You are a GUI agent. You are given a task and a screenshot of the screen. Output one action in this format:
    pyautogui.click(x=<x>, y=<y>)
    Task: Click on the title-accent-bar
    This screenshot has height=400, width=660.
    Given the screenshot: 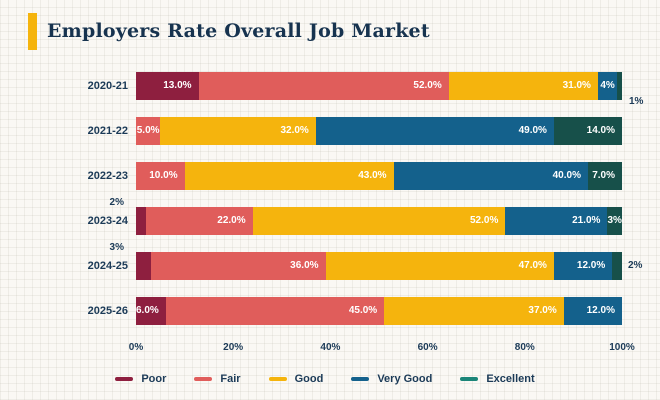 What is the action you would take?
    pyautogui.click(x=32, y=31)
    